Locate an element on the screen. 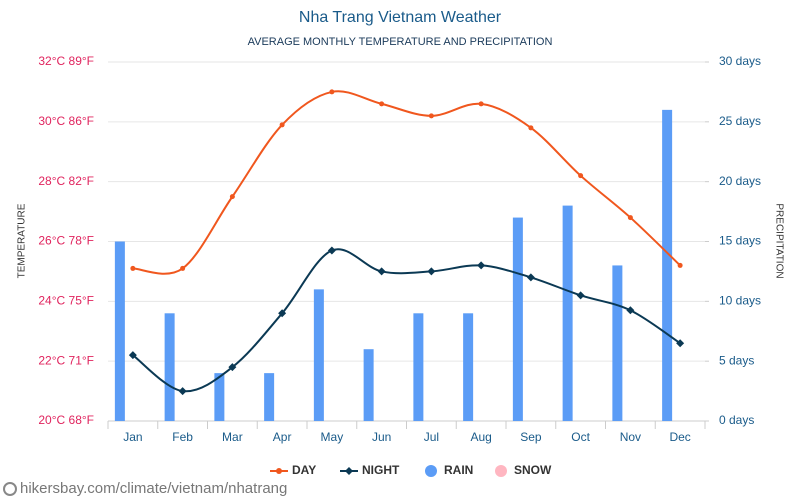 The image size is (800, 500). legend-label: RAIN is located at coordinates (458, 470).